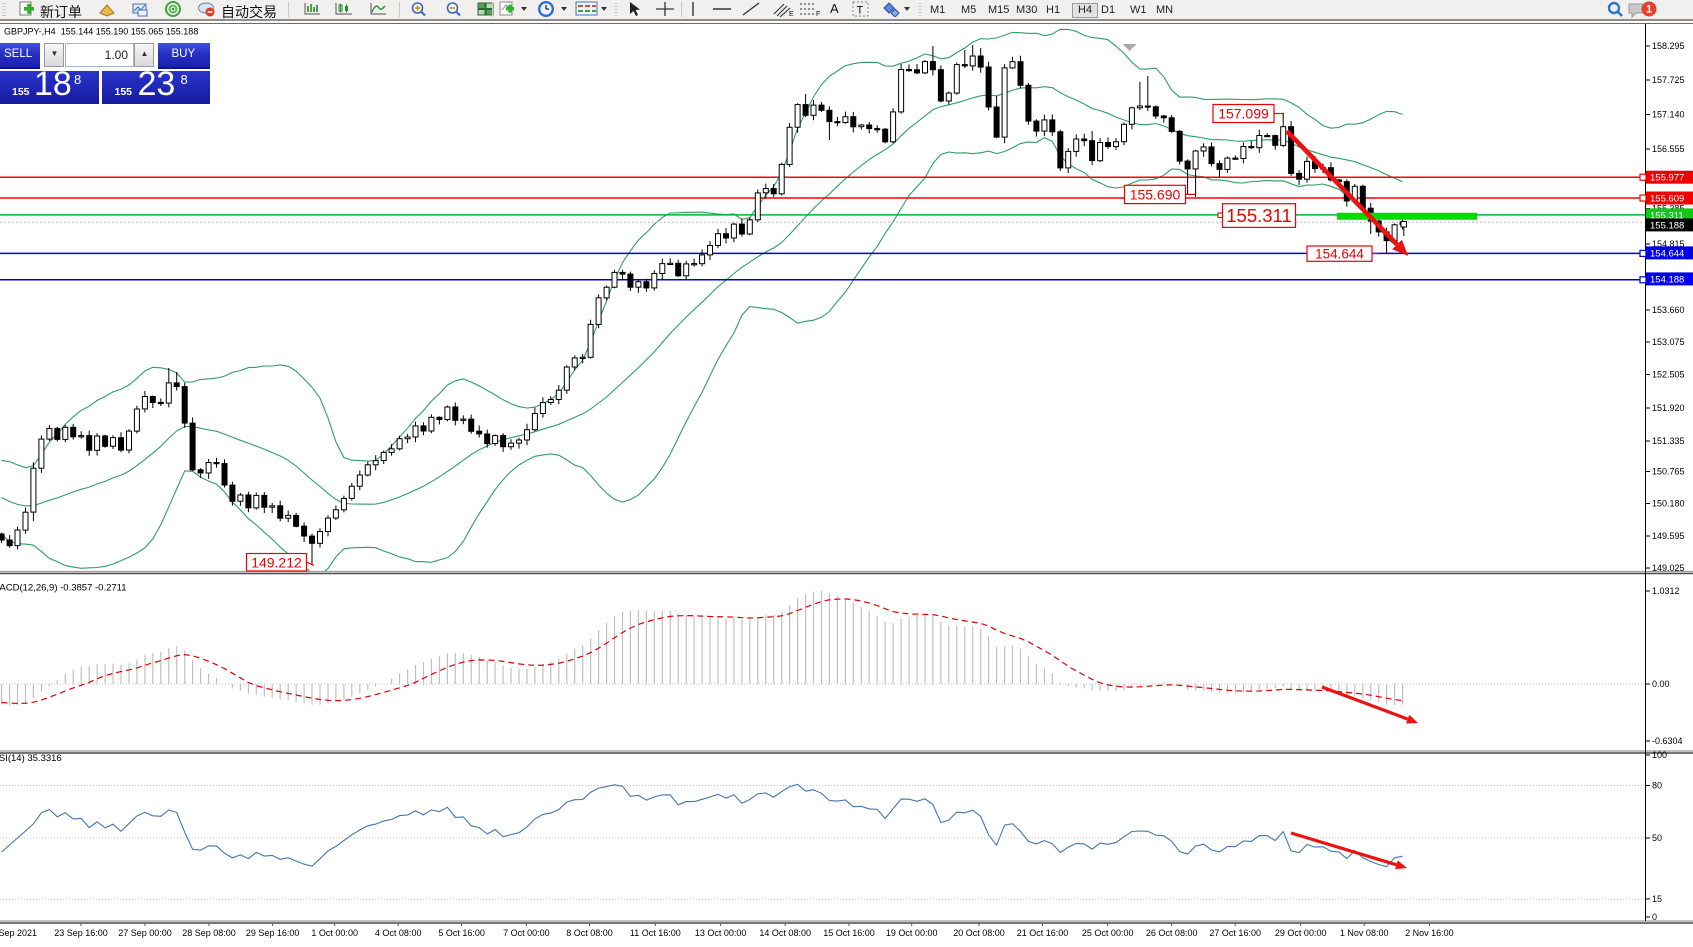 This screenshot has height=947, width=1693. What do you see at coordinates (1172, 933) in the screenshot?
I see `svg-text: 26 Oct 08:00` at bounding box center [1172, 933].